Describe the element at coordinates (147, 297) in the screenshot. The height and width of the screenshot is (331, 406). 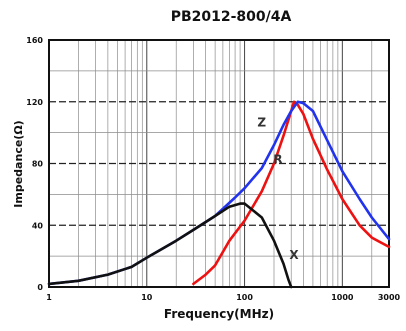
I see `x-tick-label: 10` at that location.